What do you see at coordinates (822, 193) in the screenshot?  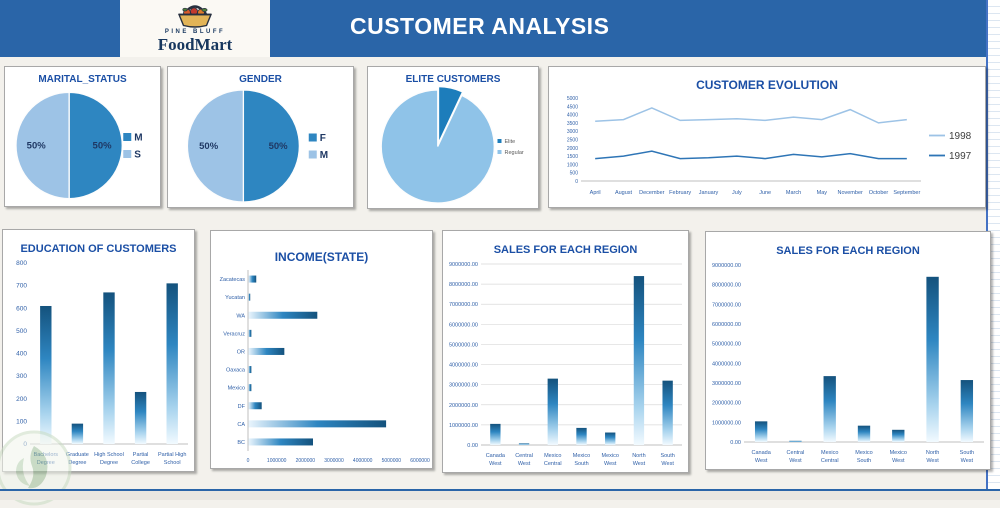 I see `svg-text: May` at bounding box center [822, 193].